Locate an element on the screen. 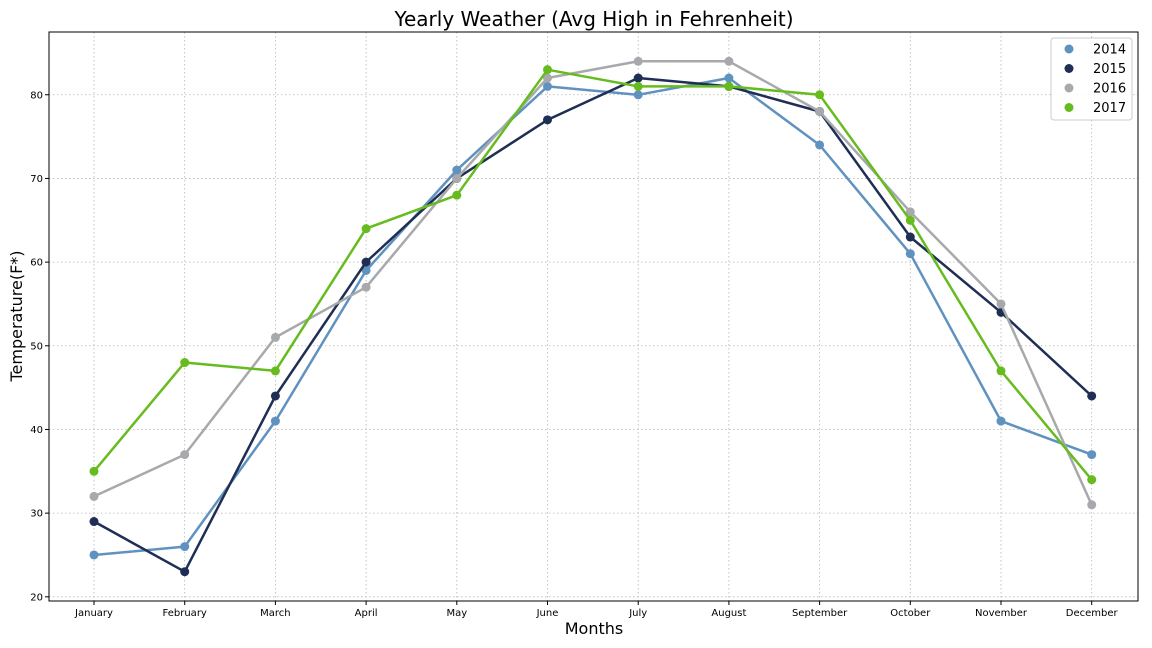 The image size is (1152, 648). y-tick-label: 60 is located at coordinates (36, 263).